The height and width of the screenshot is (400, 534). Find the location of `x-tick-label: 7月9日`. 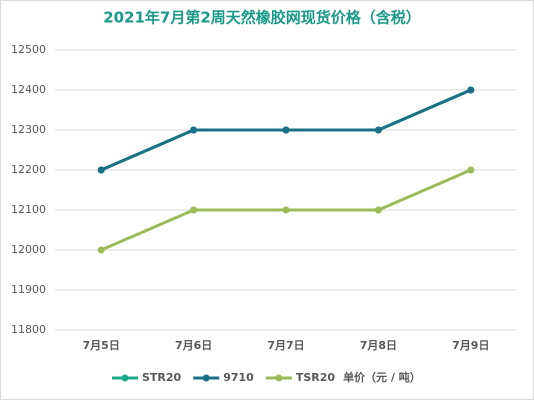

x-tick-label: 7月9日 is located at coordinates (470, 345).